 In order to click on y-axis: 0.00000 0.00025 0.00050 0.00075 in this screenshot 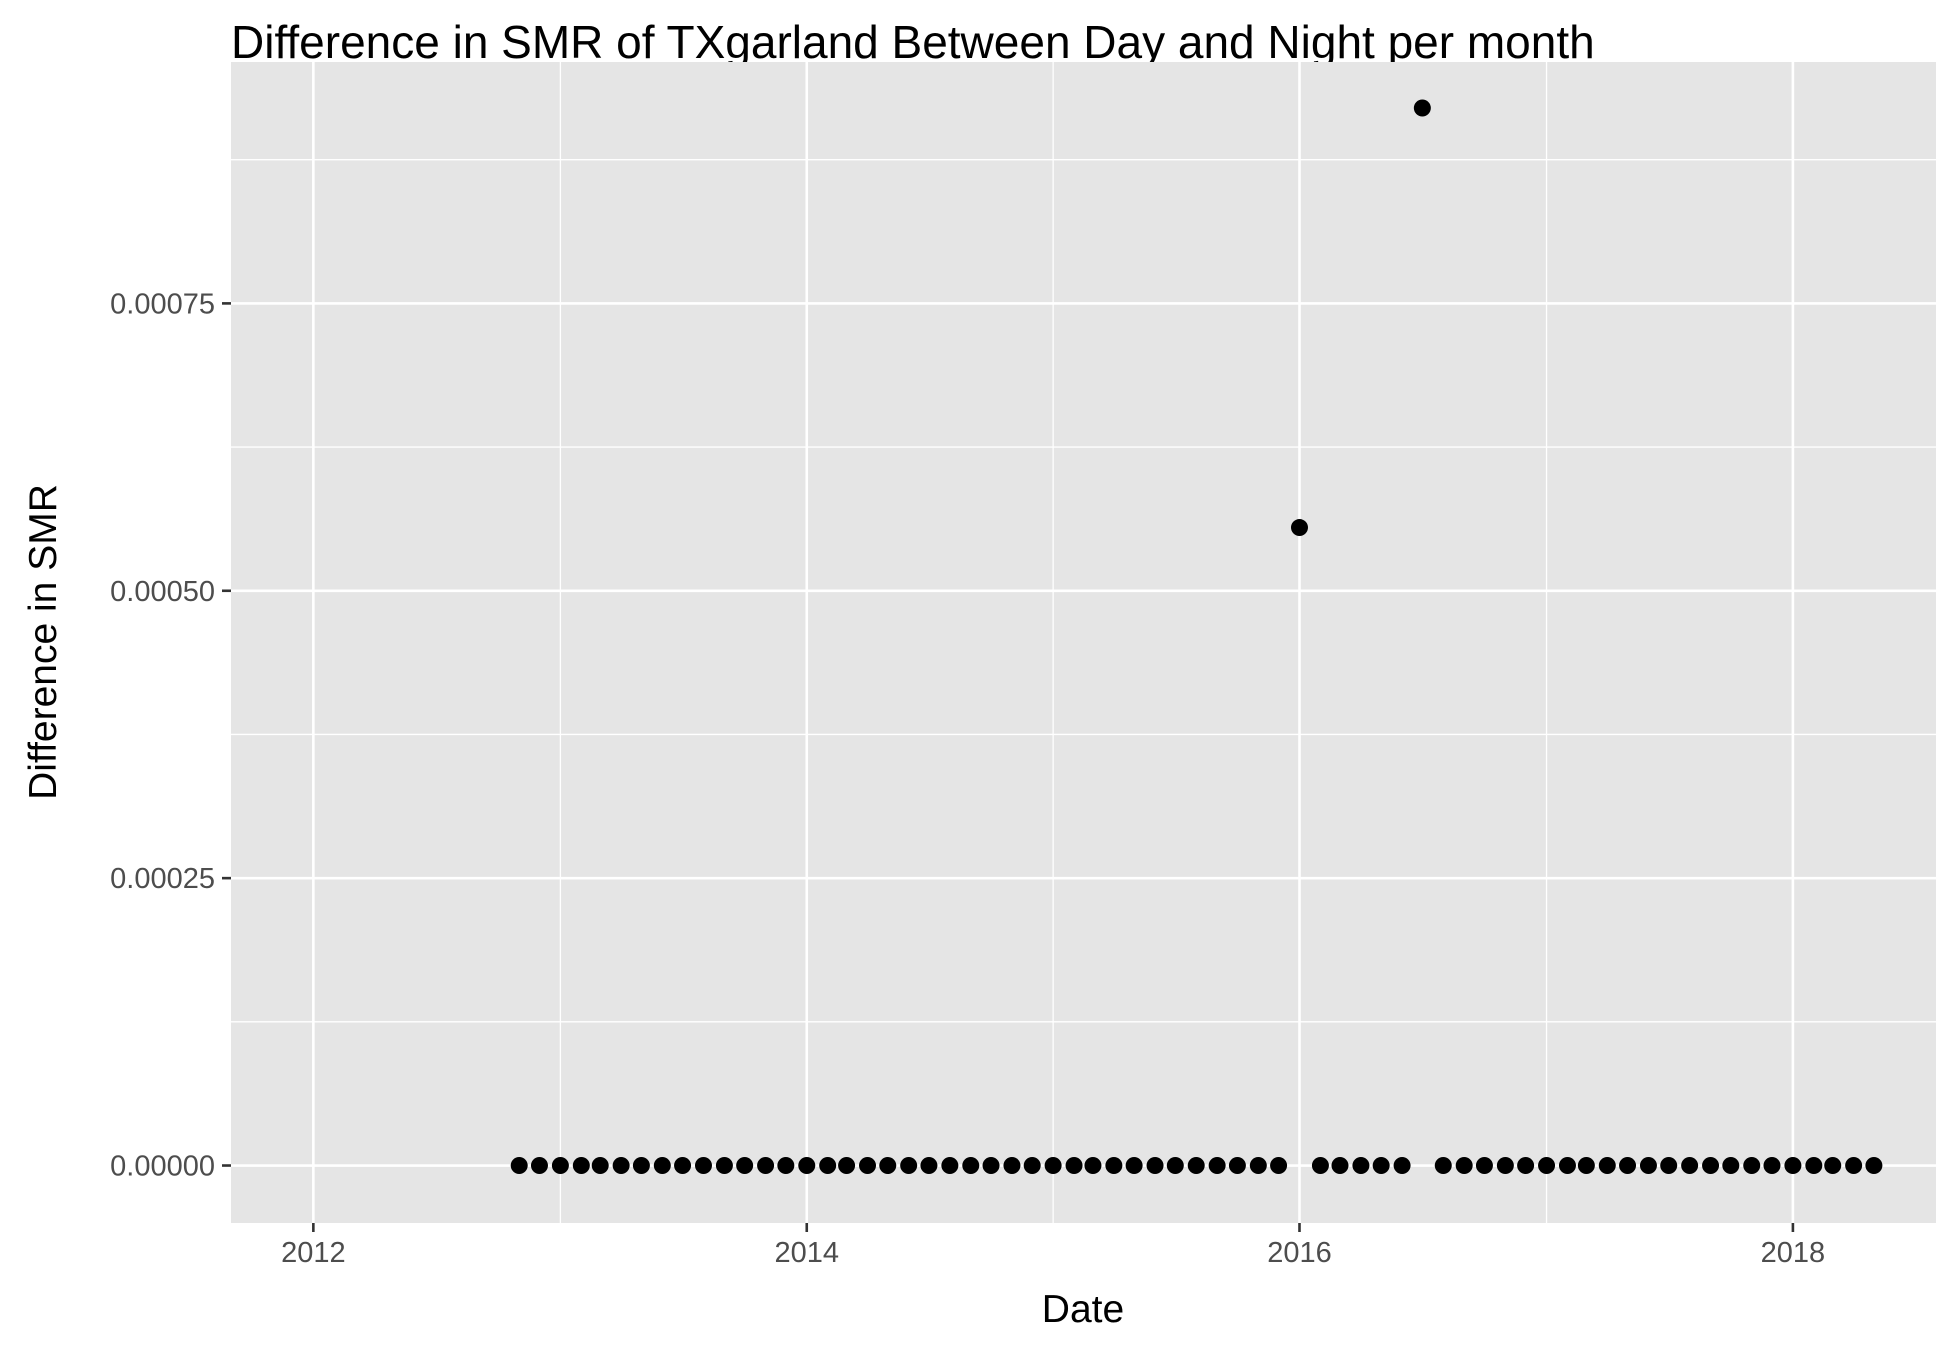, I will do `click(170, 735)`.